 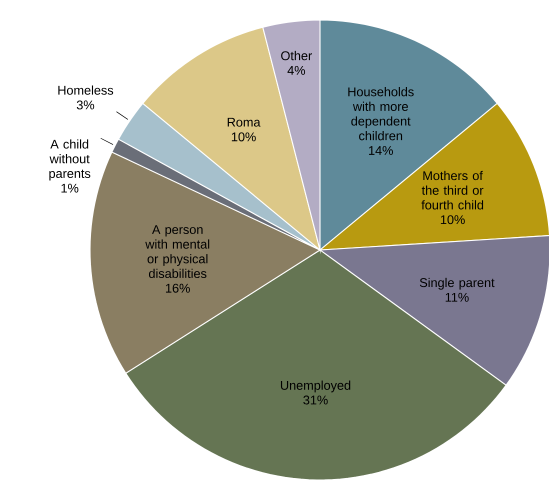 What do you see at coordinates (315, 400) in the screenshot?
I see `data-label: 31%` at bounding box center [315, 400].